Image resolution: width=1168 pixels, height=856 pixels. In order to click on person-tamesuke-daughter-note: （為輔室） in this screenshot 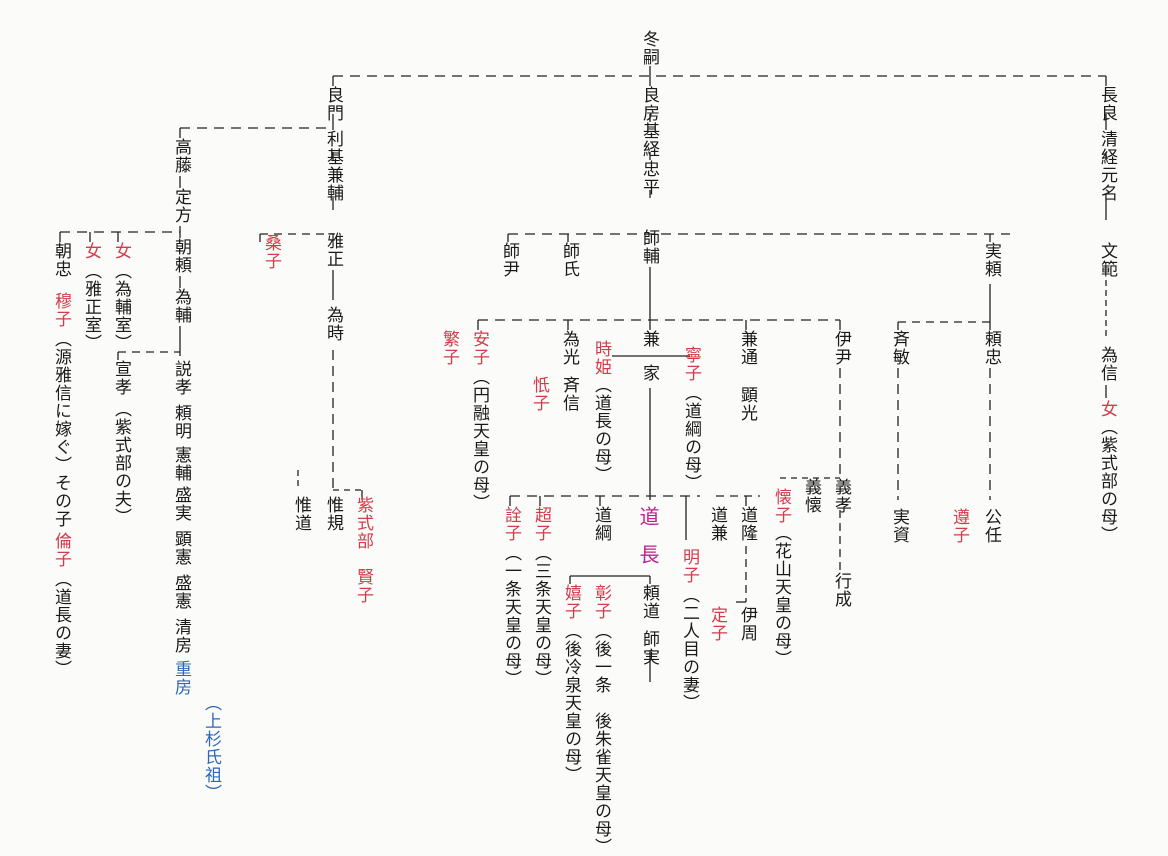, I will do `click(121, 307)`.